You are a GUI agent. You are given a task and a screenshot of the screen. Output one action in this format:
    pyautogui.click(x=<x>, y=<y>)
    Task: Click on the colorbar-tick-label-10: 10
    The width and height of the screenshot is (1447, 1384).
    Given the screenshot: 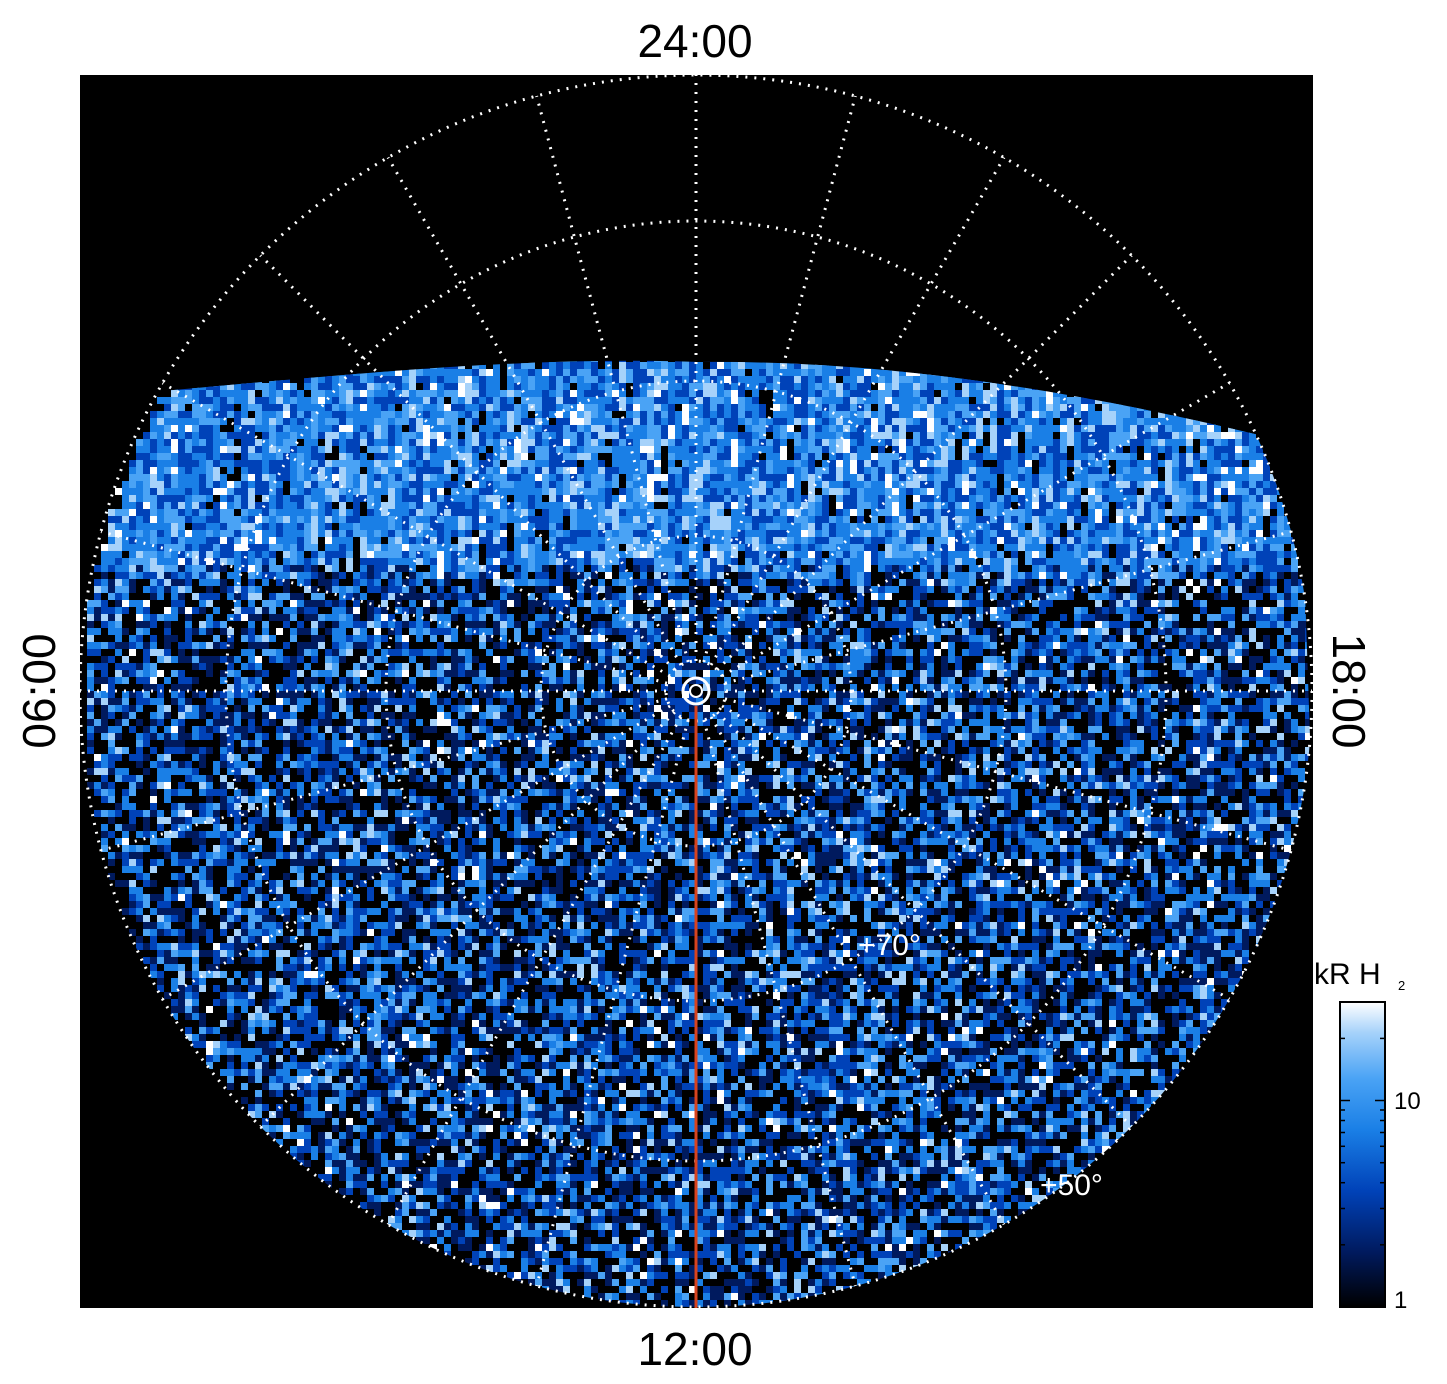 What is the action you would take?
    pyautogui.click(x=1407, y=1101)
    